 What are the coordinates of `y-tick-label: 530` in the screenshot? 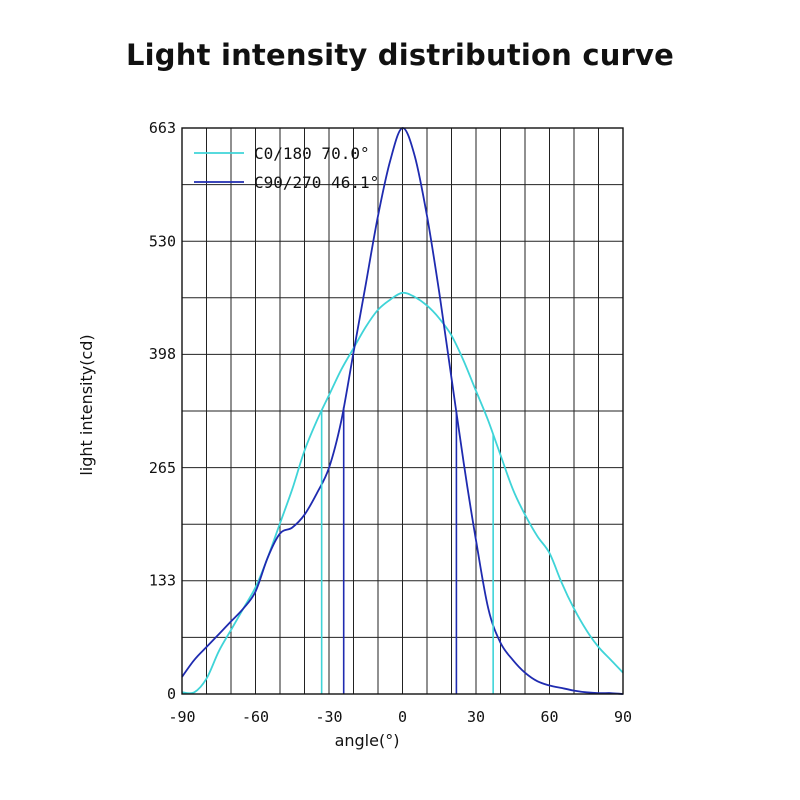 It's located at (162, 242).